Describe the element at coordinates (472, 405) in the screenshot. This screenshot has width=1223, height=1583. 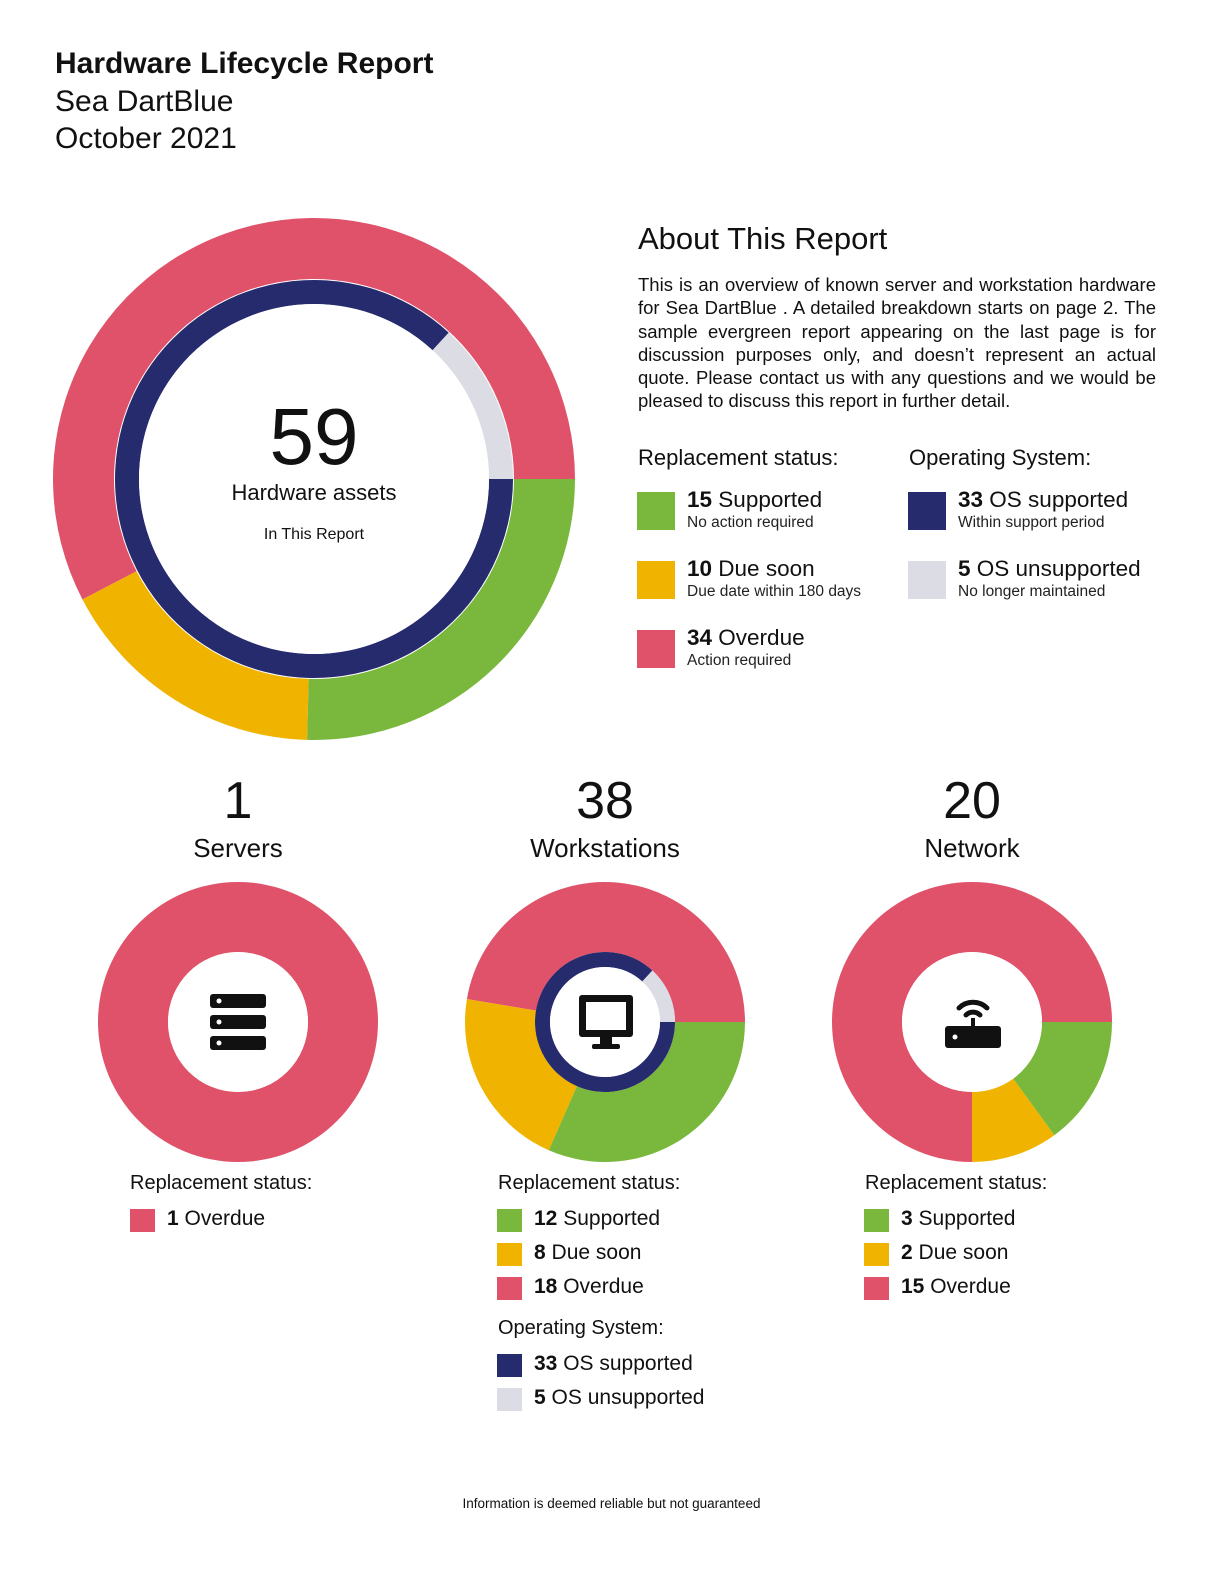
I see `main-inner-slice-os-unsupported` at that location.